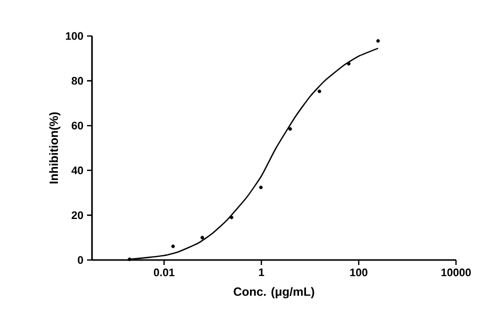  I want to click on y-tick-label: 40, so click(77, 170).